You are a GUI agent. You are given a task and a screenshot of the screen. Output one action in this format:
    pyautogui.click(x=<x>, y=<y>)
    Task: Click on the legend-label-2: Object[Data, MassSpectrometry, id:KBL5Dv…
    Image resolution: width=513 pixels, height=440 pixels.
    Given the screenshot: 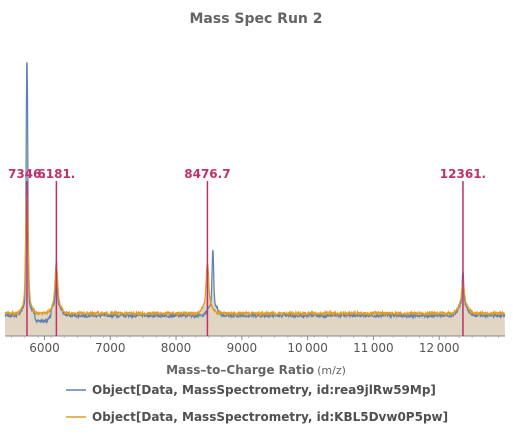 What is the action you would take?
    pyautogui.click(x=270, y=417)
    